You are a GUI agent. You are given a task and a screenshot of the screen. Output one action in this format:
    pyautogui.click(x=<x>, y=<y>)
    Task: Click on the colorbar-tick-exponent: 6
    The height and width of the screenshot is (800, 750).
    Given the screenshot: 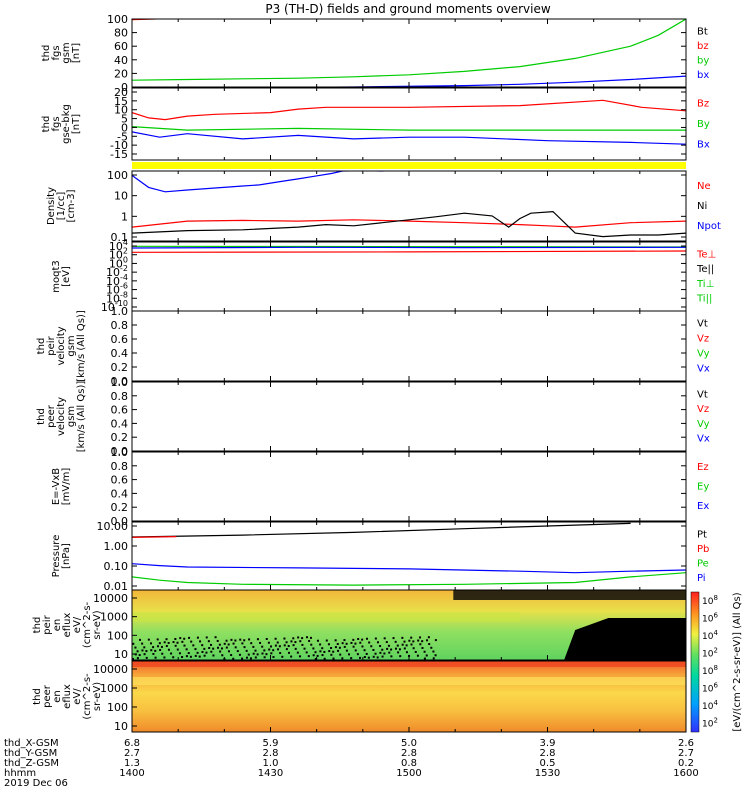 What is the action you would take?
    pyautogui.click(x=715, y=686)
    